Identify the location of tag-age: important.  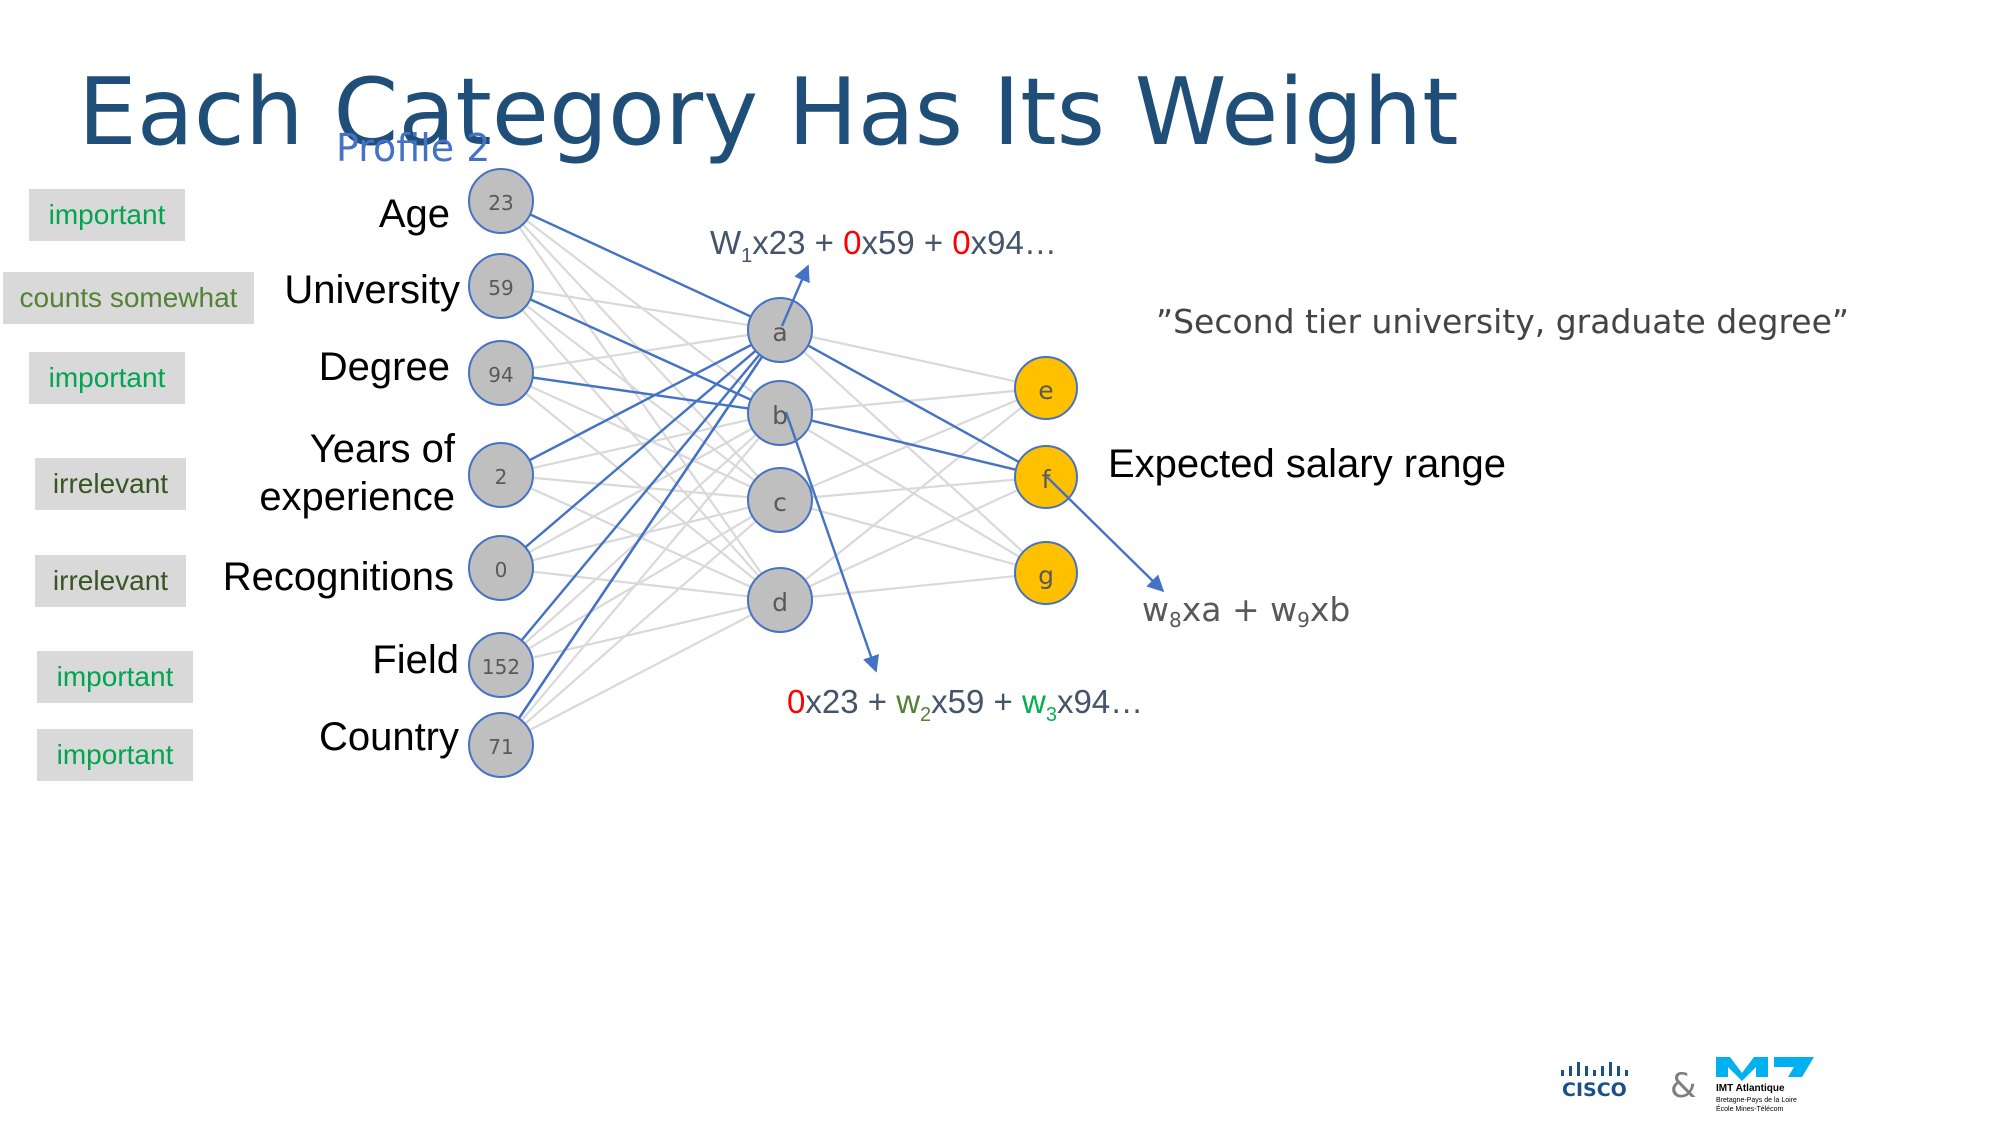
(107, 215).